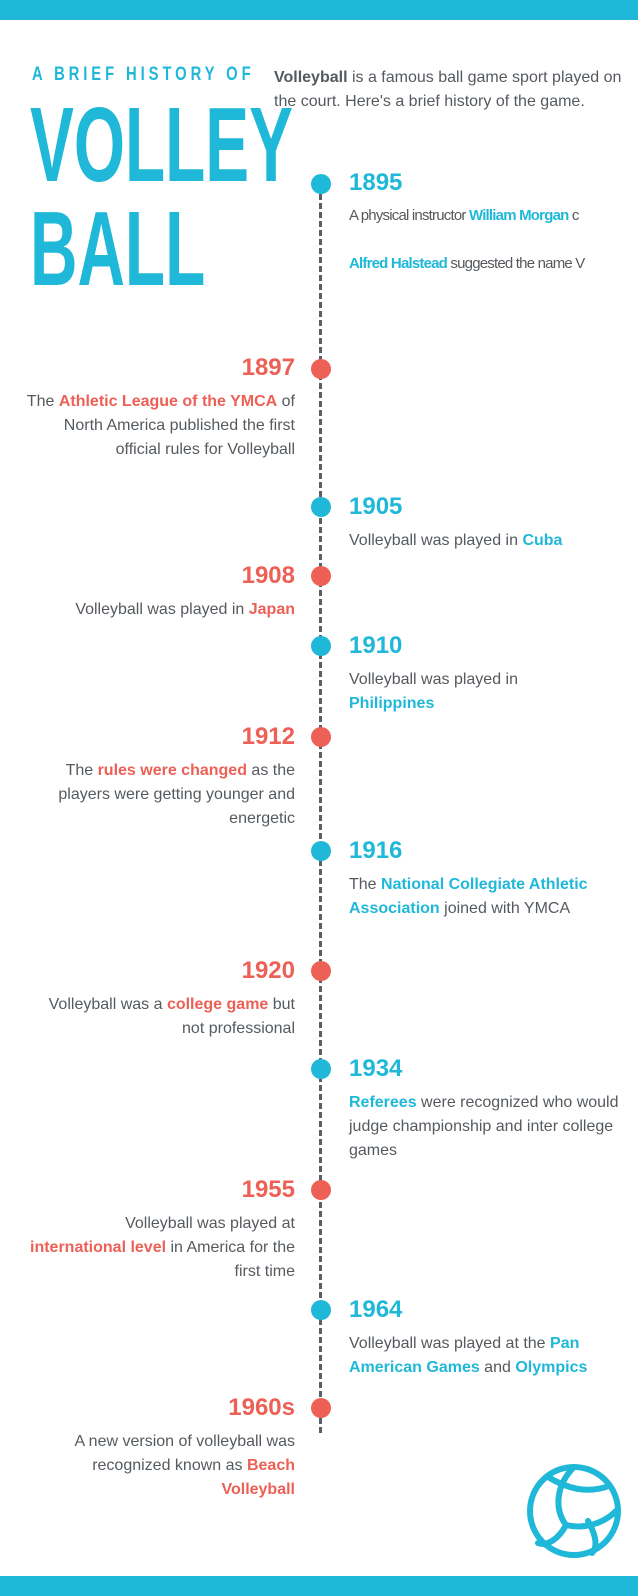 This screenshot has height=1596, width=638. I want to click on event-highlight: Alfred Halstead, so click(398, 263).